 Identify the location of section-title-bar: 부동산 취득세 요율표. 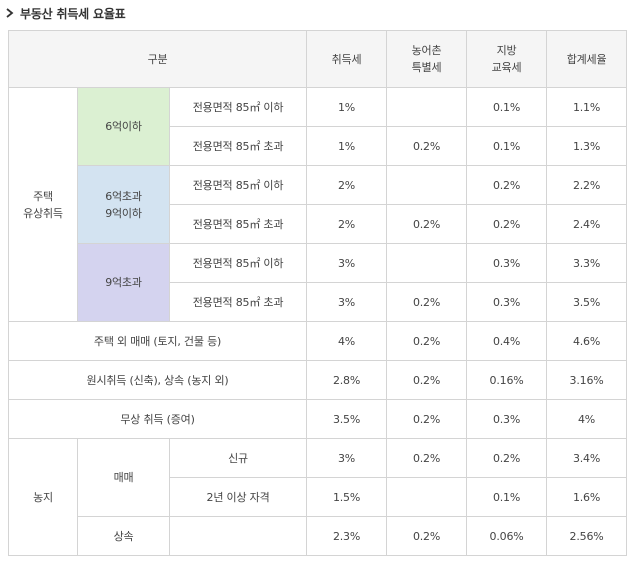
(65, 13).